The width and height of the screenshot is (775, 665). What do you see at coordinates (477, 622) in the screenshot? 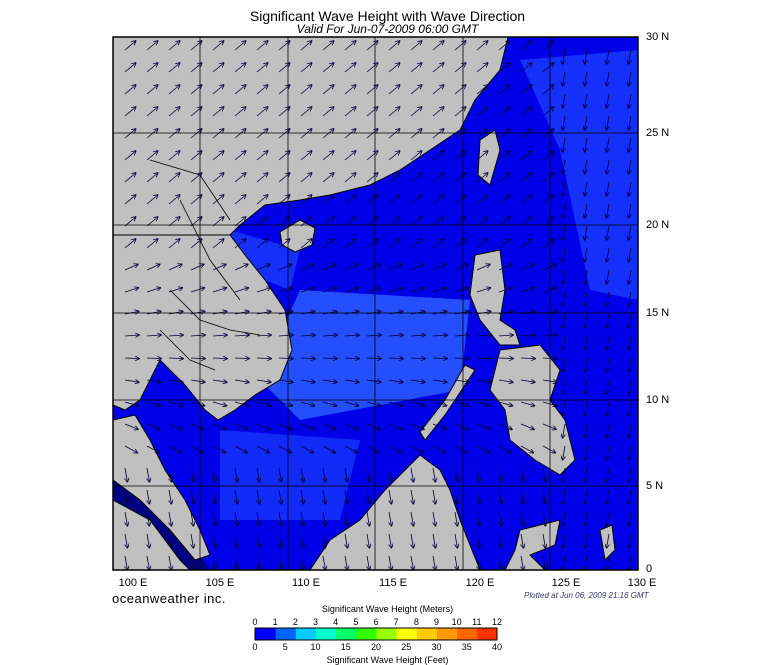
I see `colorbar-meter-tick: 11` at bounding box center [477, 622].